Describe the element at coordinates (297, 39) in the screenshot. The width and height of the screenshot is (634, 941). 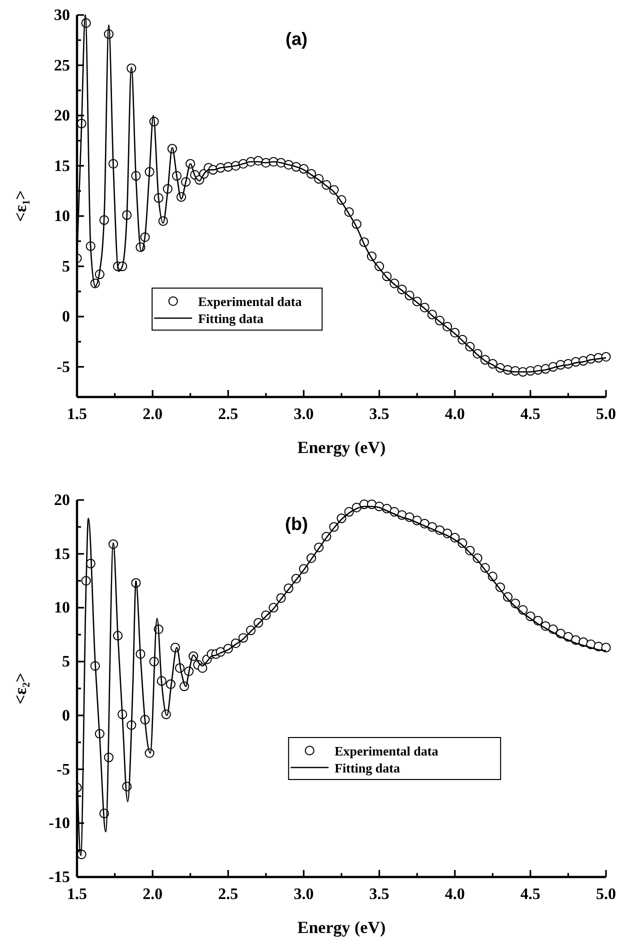
I see `text: (a)` at that location.